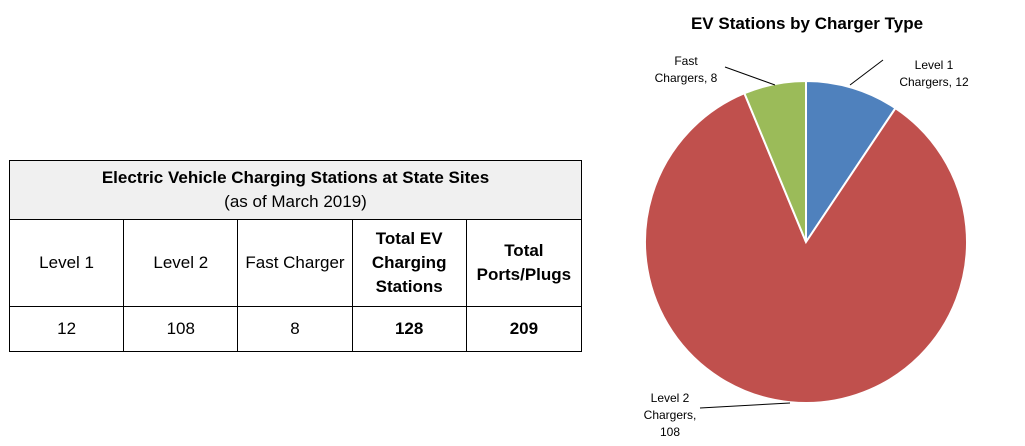  Describe the element at coordinates (409, 238) in the screenshot. I see `header-total-stations-line1: Total EV` at that location.